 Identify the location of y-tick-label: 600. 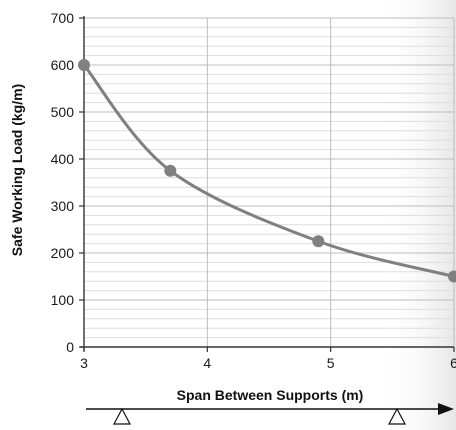
(63, 65).